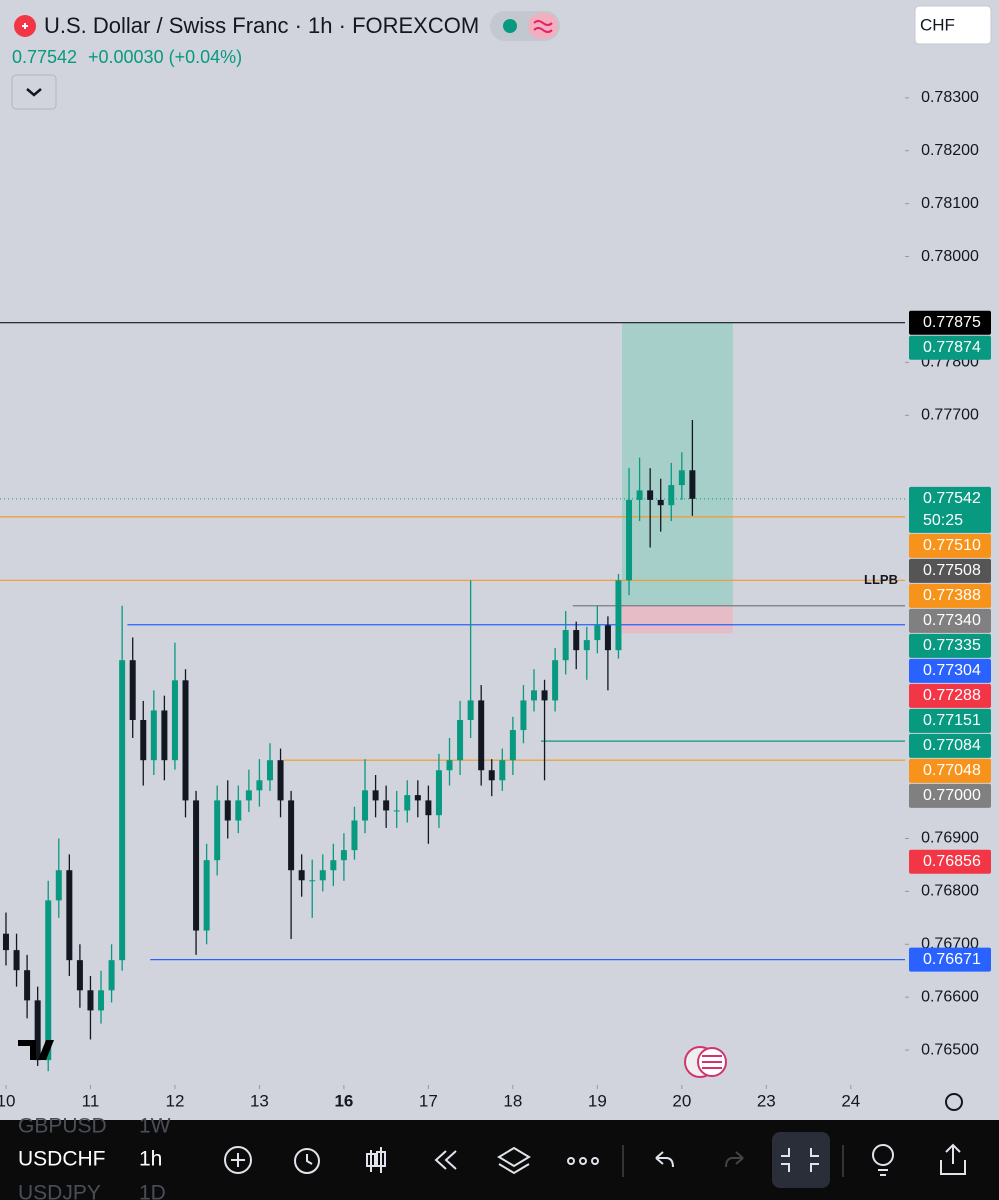 This screenshot has width=999, height=1200. I want to click on layers-icon, so click(514, 1160).